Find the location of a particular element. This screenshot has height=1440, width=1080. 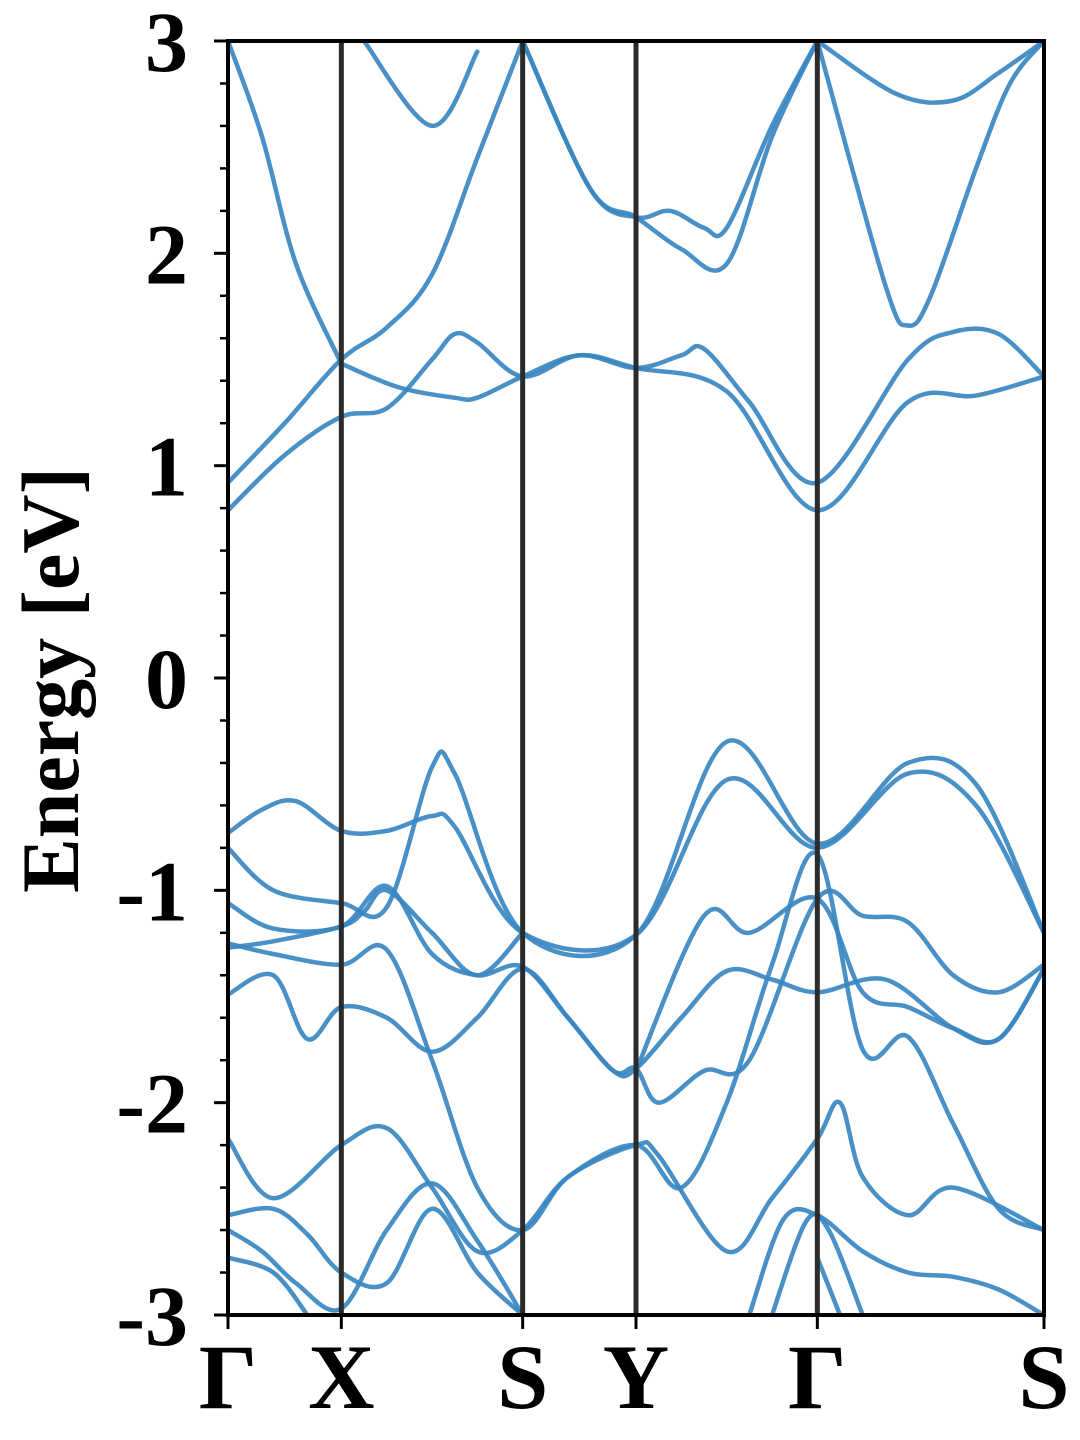

y-tick-label: 0 is located at coordinates (166, 679).